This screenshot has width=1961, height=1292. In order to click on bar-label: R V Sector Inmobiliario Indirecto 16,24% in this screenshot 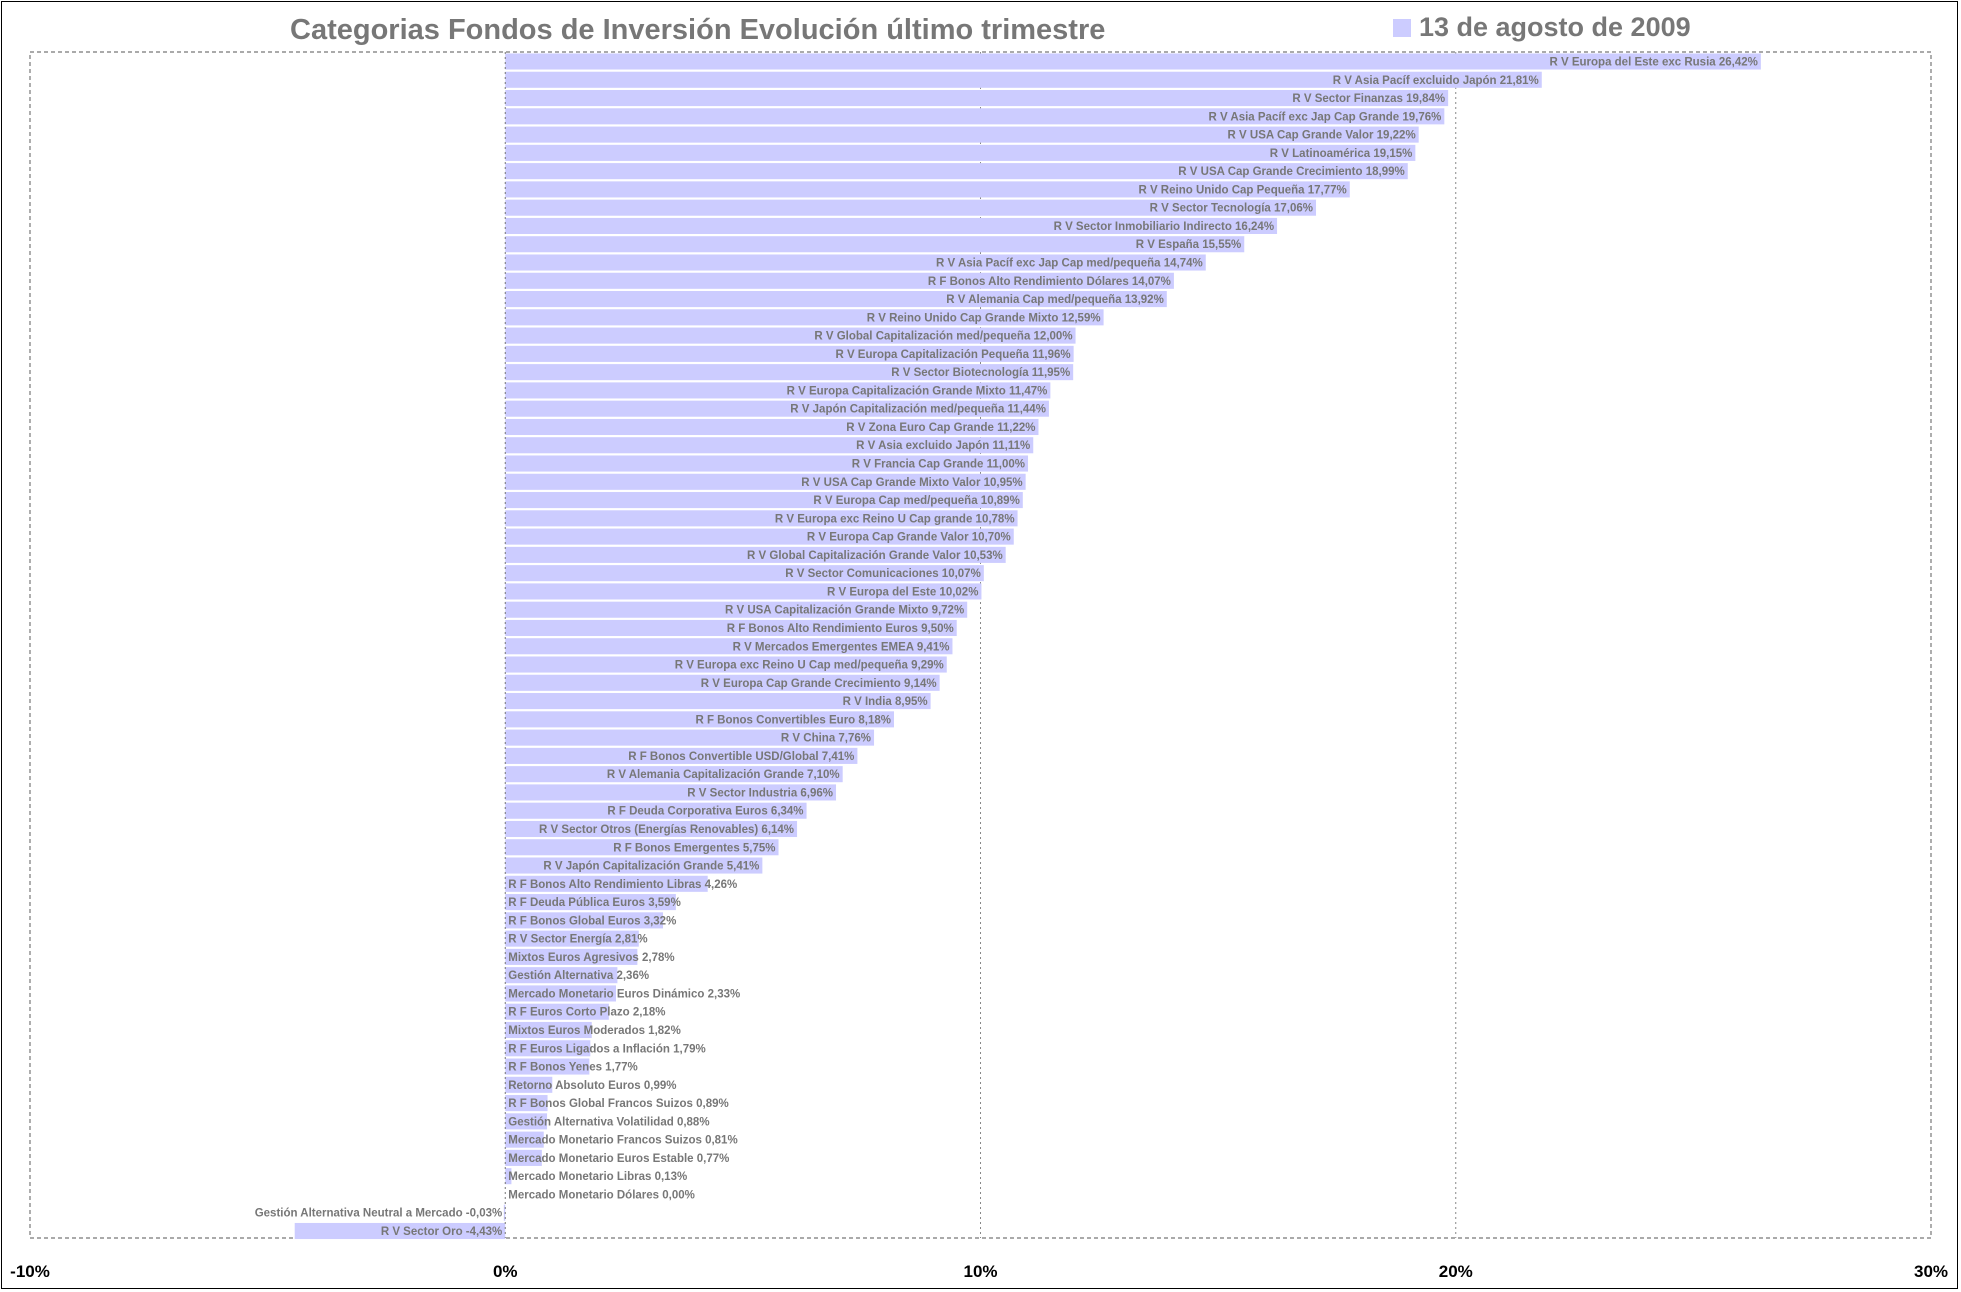, I will do `click(1164, 227)`.